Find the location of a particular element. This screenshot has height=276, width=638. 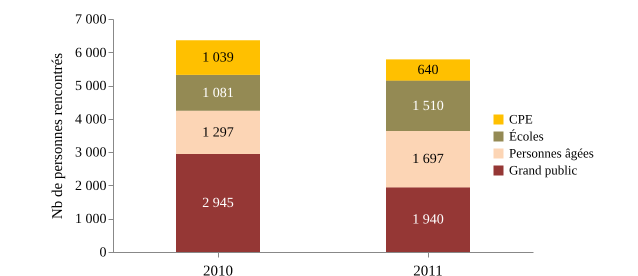

y-tick-label: 5 000 is located at coordinates (90, 86).